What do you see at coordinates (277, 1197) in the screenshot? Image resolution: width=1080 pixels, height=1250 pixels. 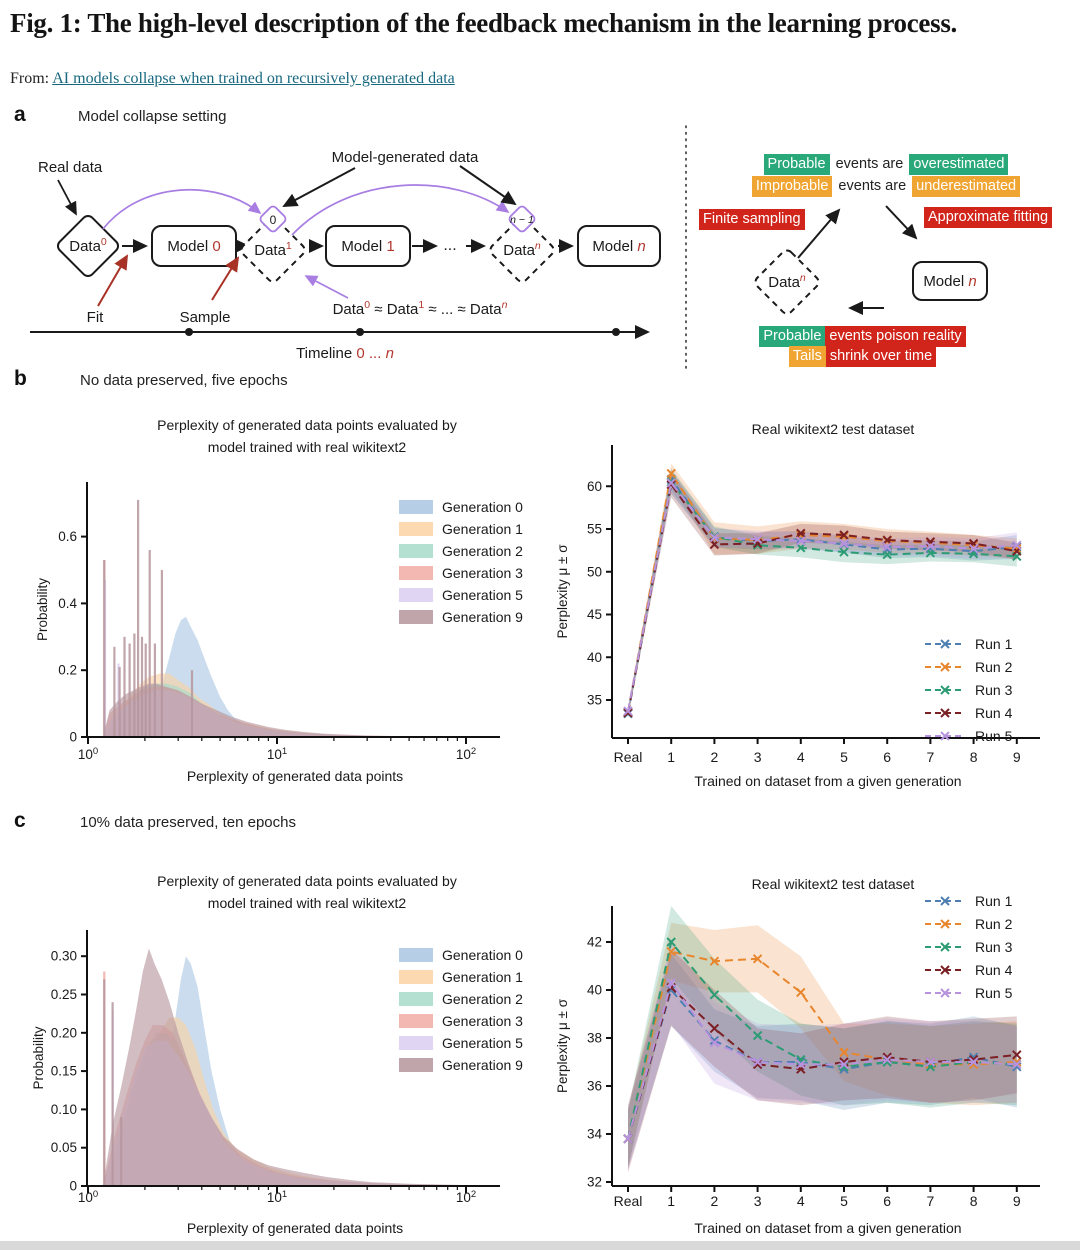 I see `x-tick-label: 10¹` at bounding box center [277, 1197].